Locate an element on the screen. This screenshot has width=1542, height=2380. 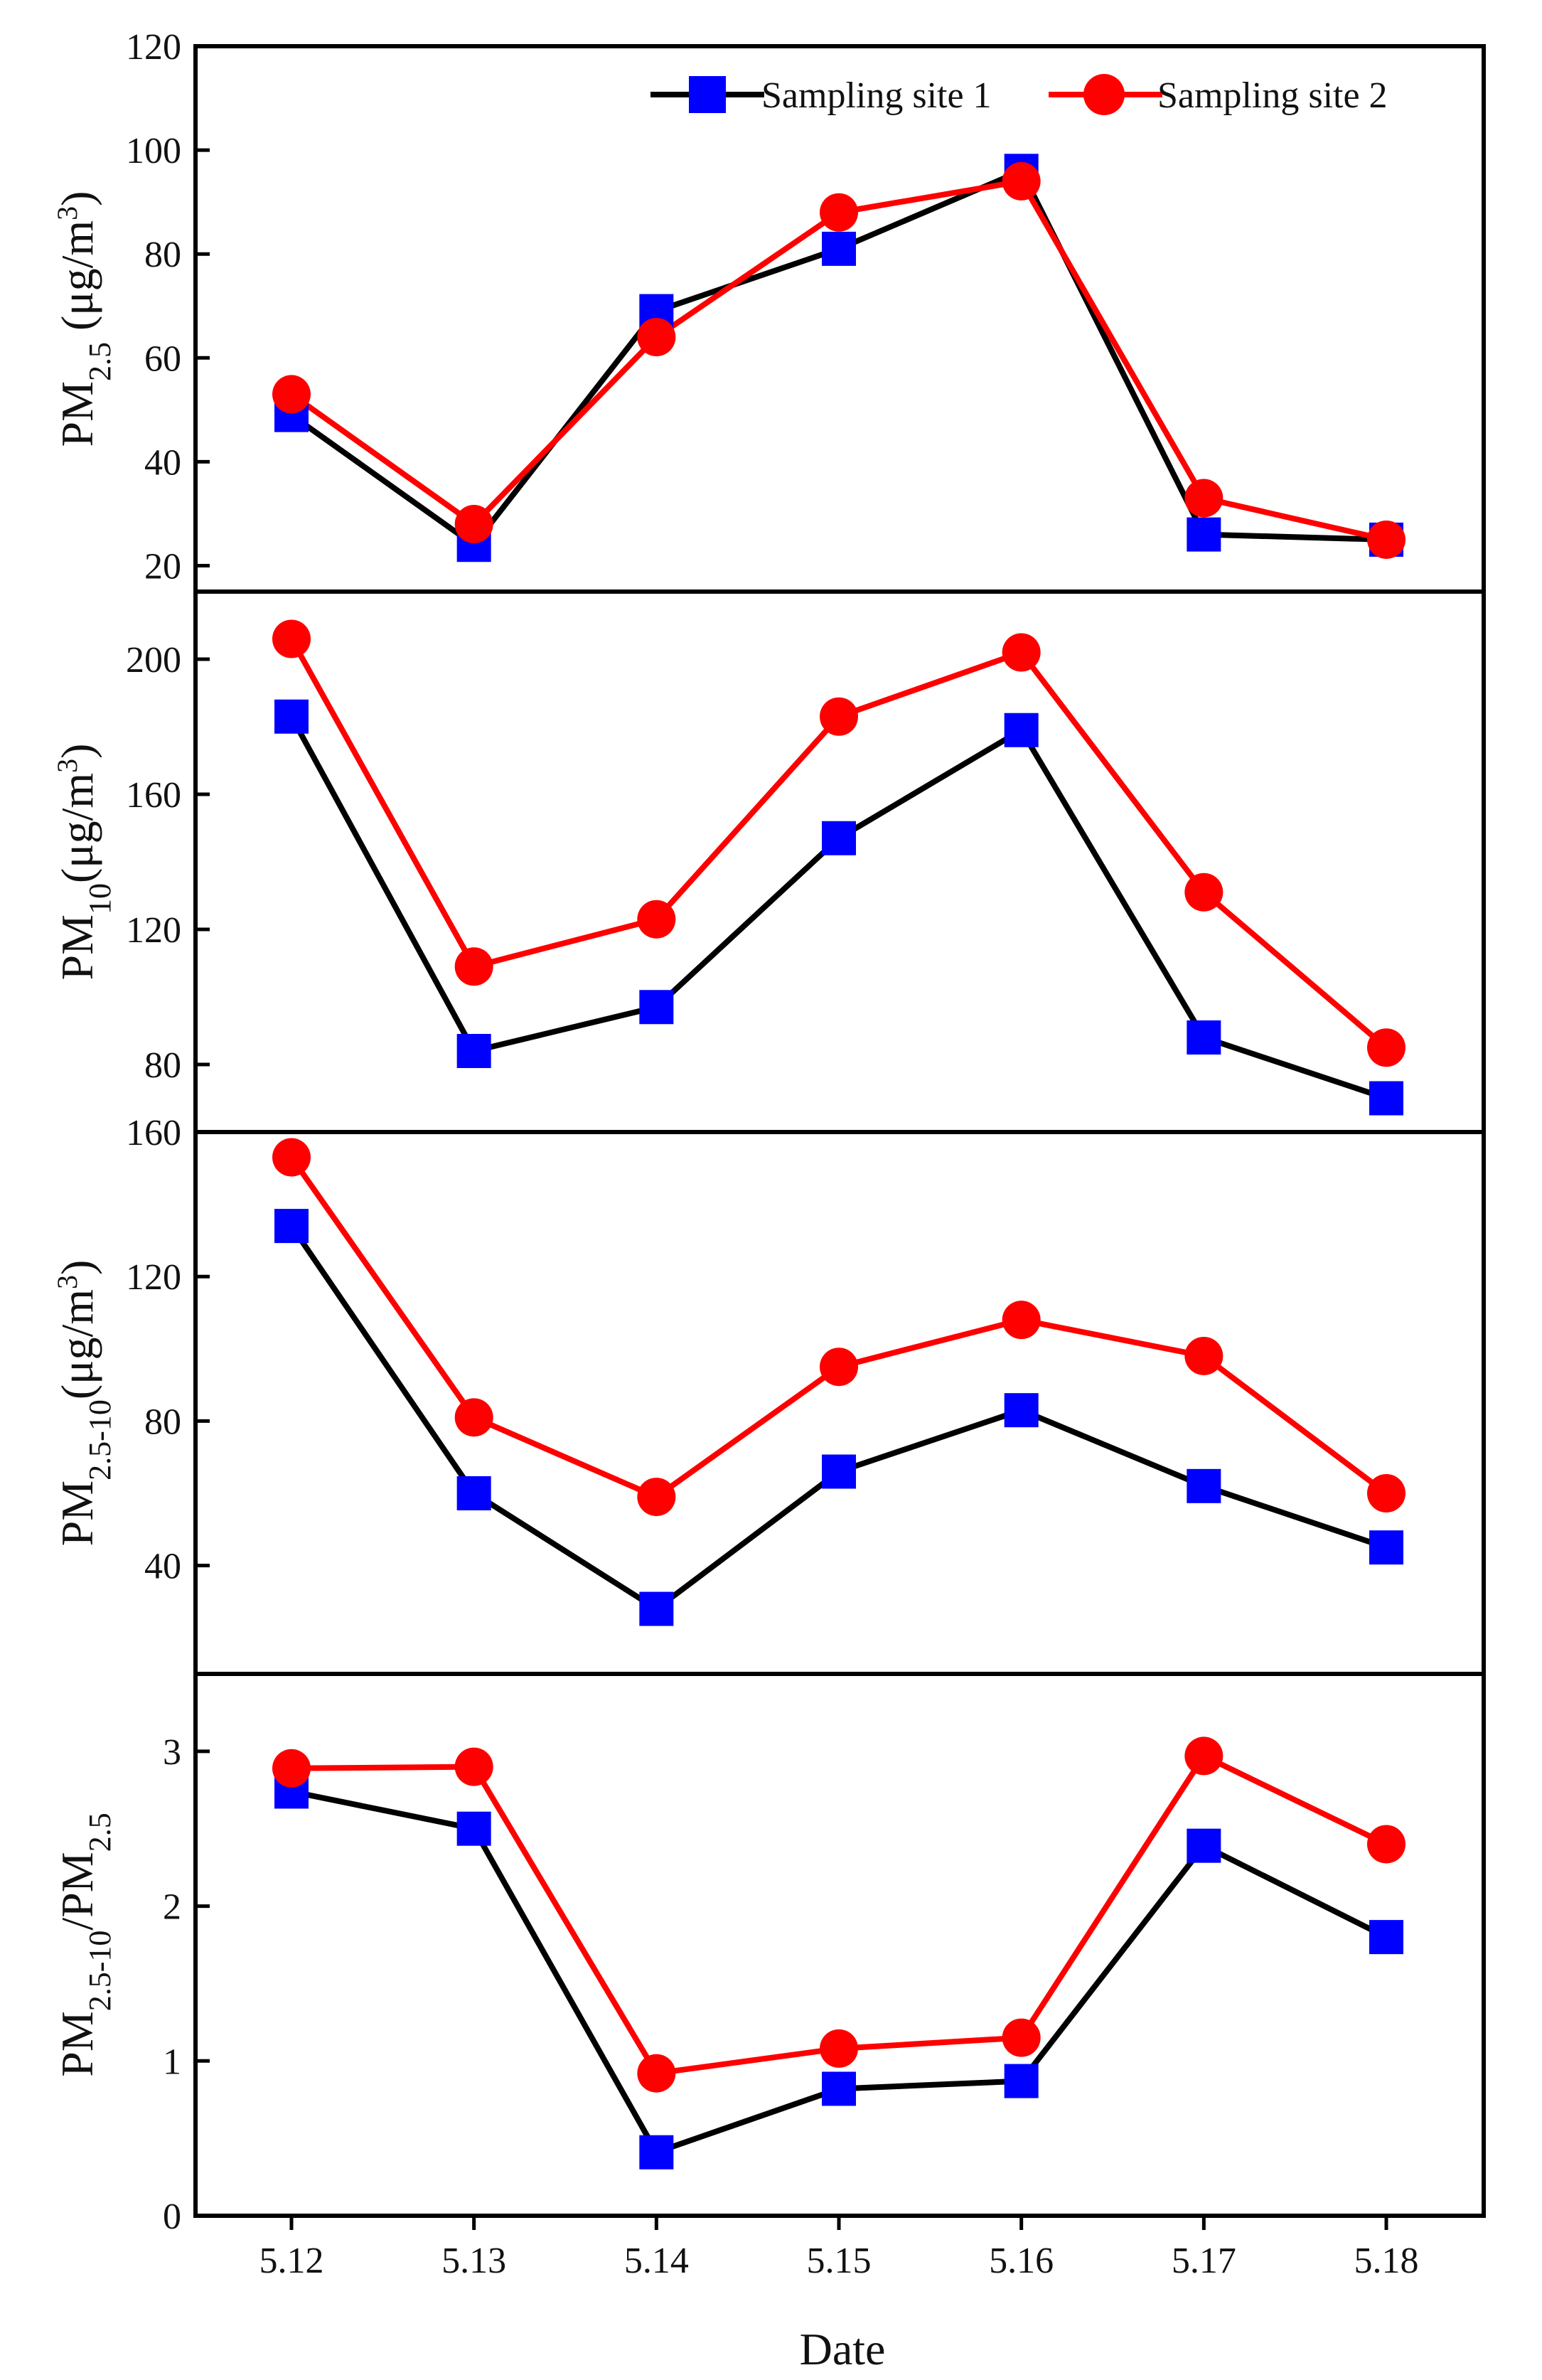
y-tick-label: 0 is located at coordinates (172, 2217).